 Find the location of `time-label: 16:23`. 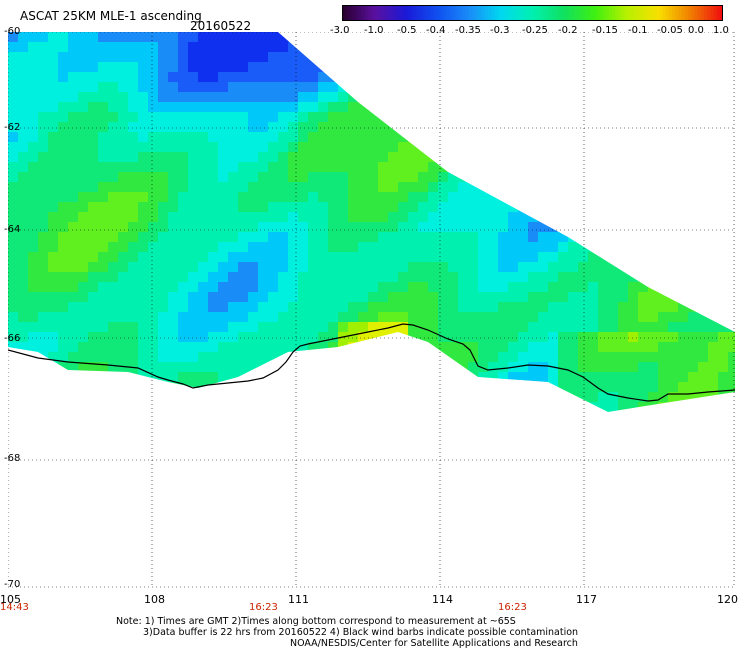

time-label: 16:23 is located at coordinates (512, 607).